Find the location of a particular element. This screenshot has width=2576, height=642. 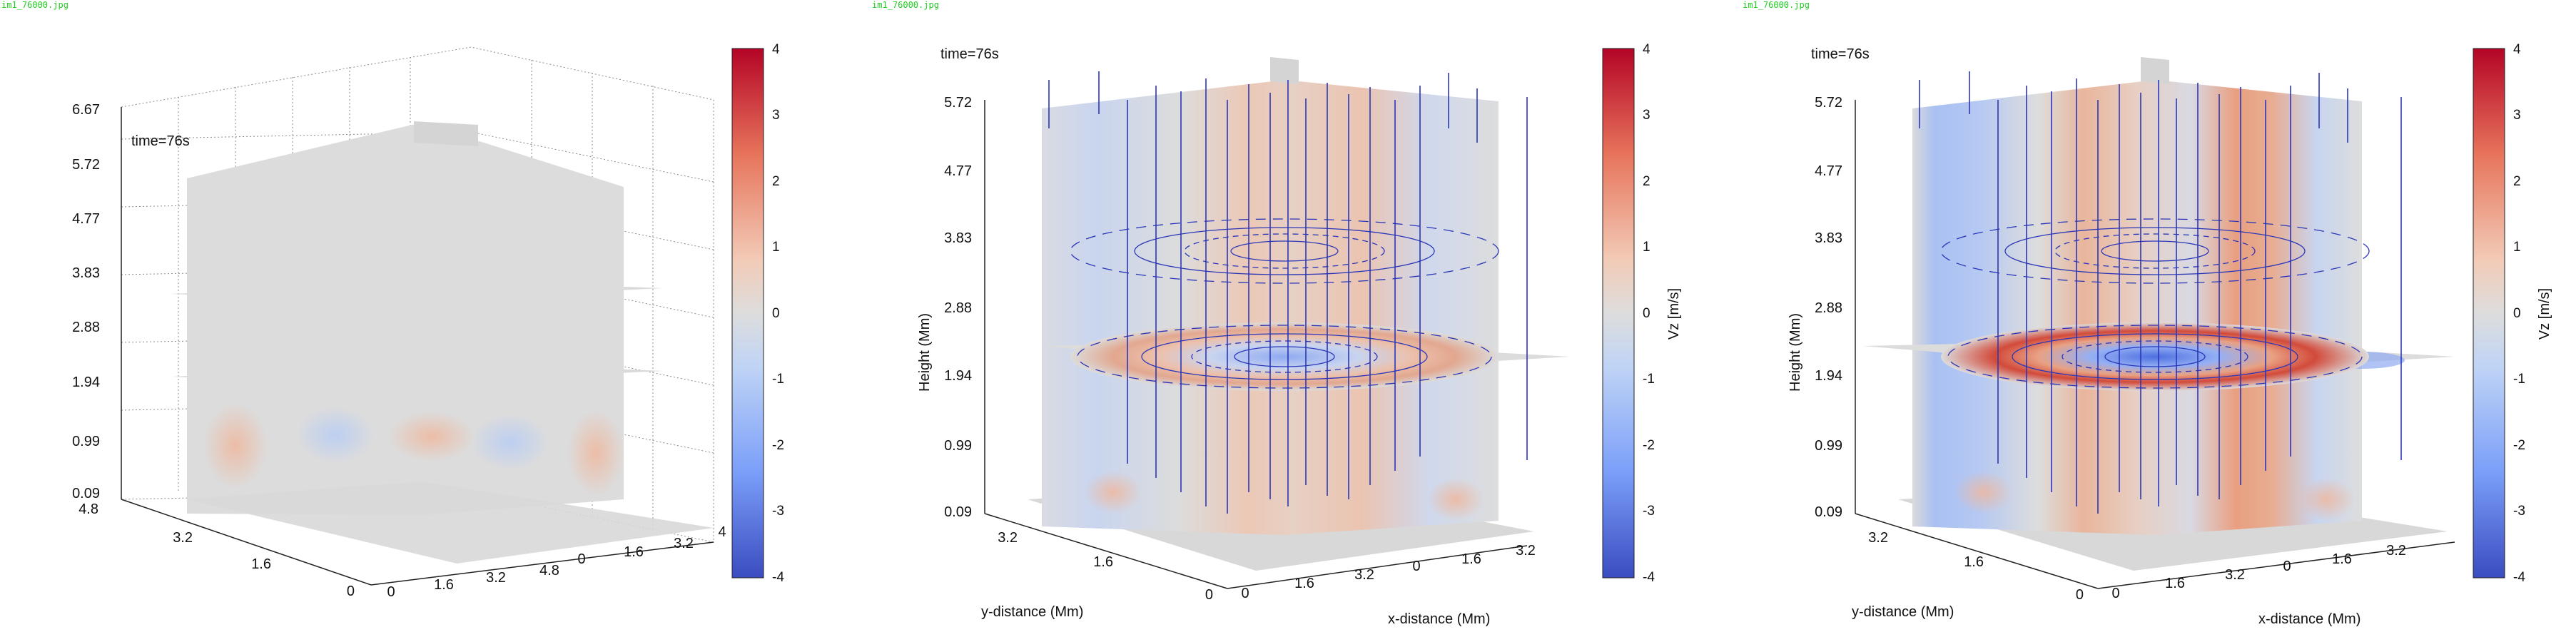

panel-2-z-tick: 0.09 is located at coordinates (958, 512).